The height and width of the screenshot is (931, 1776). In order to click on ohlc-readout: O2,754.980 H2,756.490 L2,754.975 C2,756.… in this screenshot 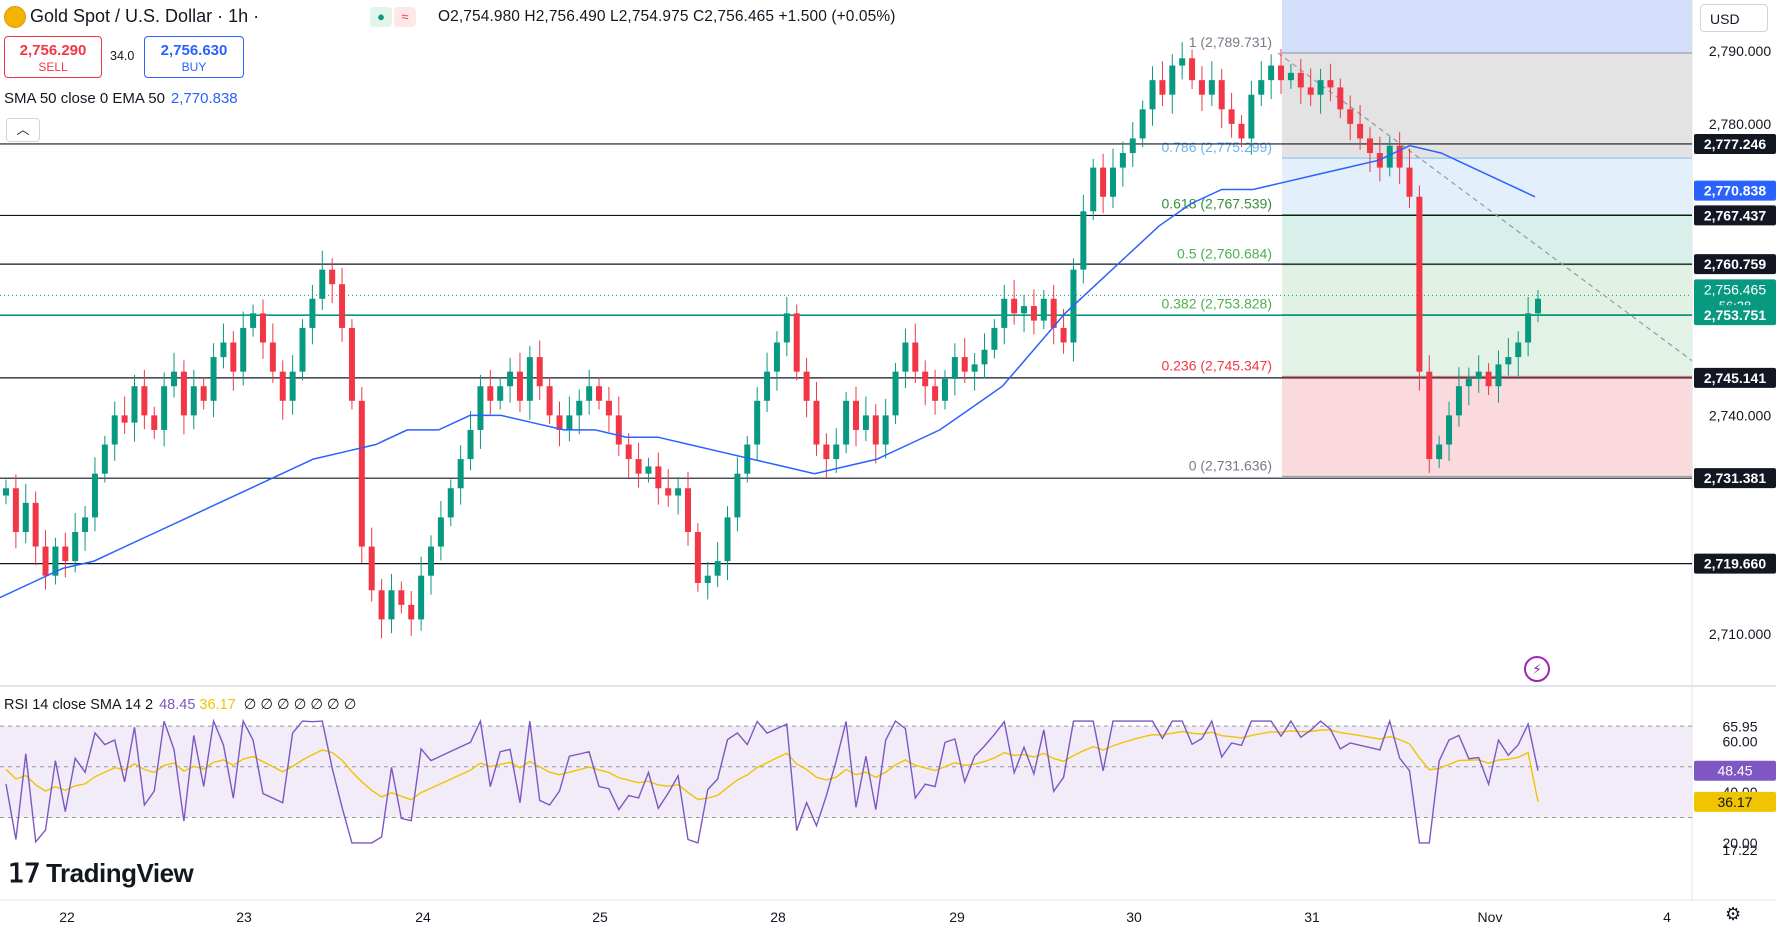, I will do `click(667, 16)`.